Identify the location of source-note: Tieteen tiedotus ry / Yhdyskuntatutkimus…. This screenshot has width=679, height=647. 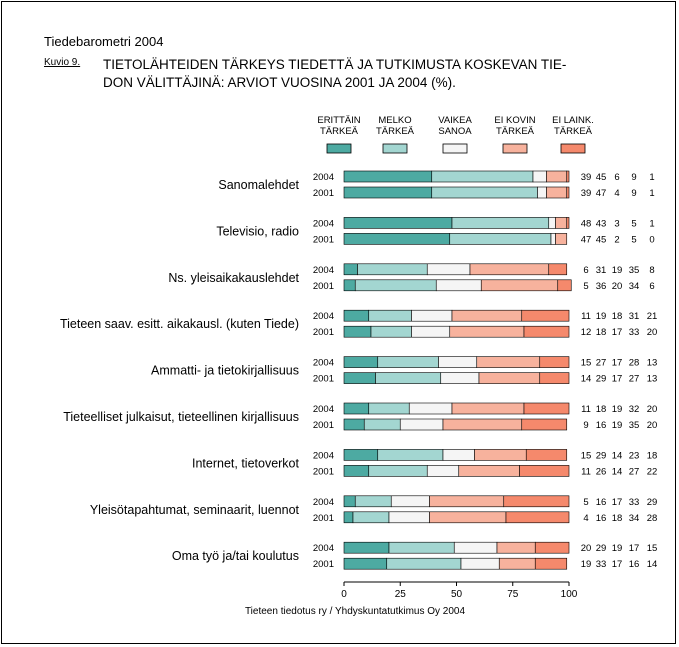
(355, 611).